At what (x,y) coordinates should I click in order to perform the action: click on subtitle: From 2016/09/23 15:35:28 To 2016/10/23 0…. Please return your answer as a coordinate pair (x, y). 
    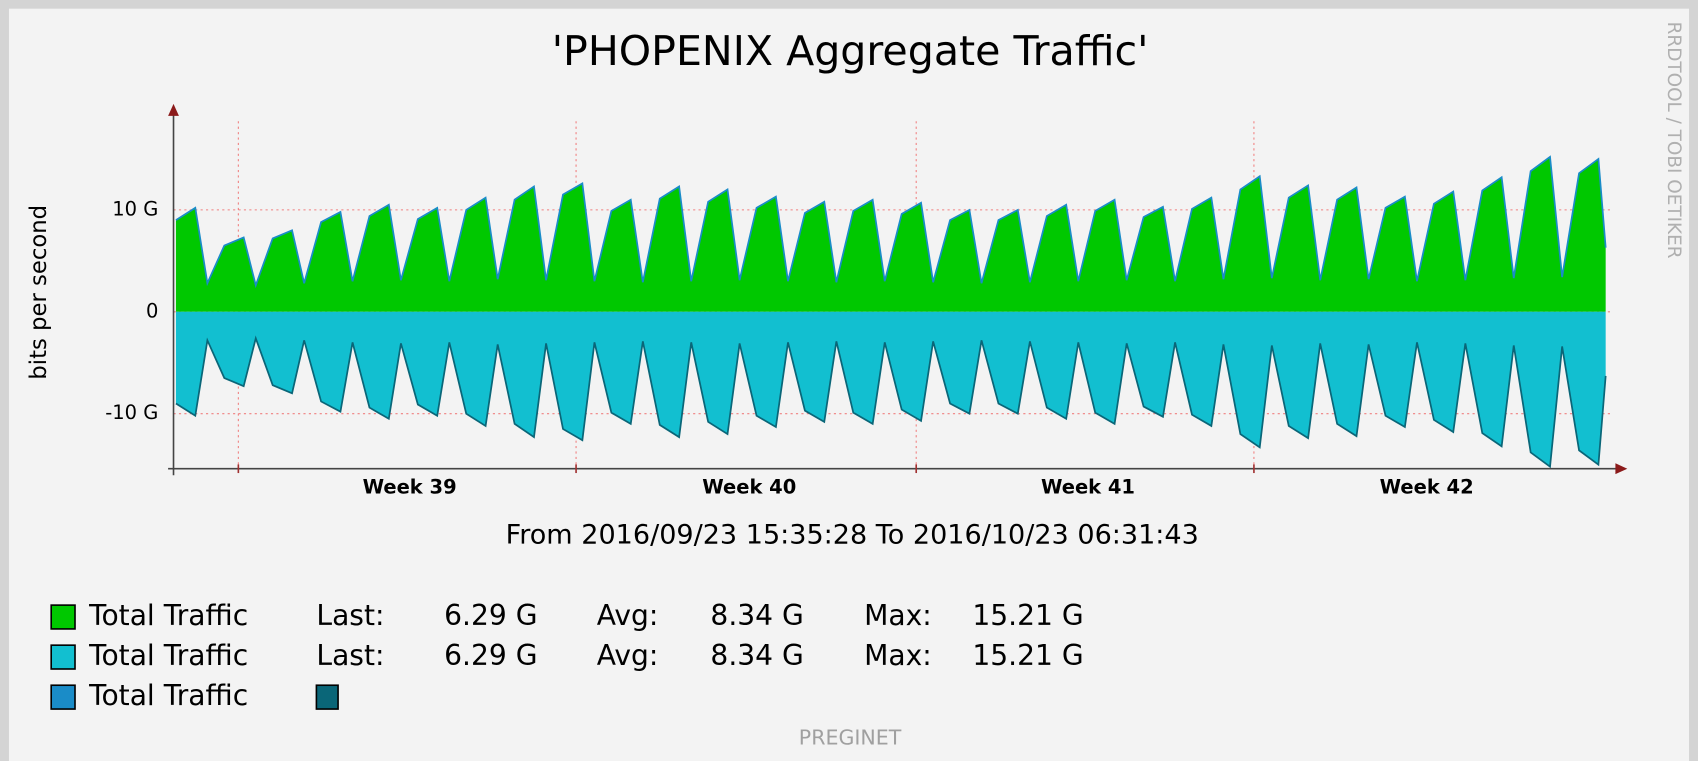
    Looking at the image, I should click on (852, 534).